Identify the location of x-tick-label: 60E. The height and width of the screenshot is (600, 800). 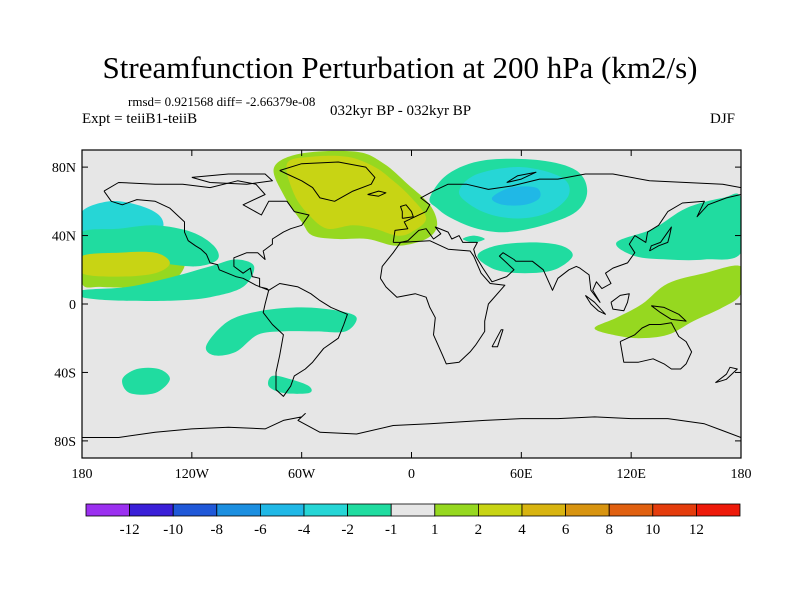
(521, 474).